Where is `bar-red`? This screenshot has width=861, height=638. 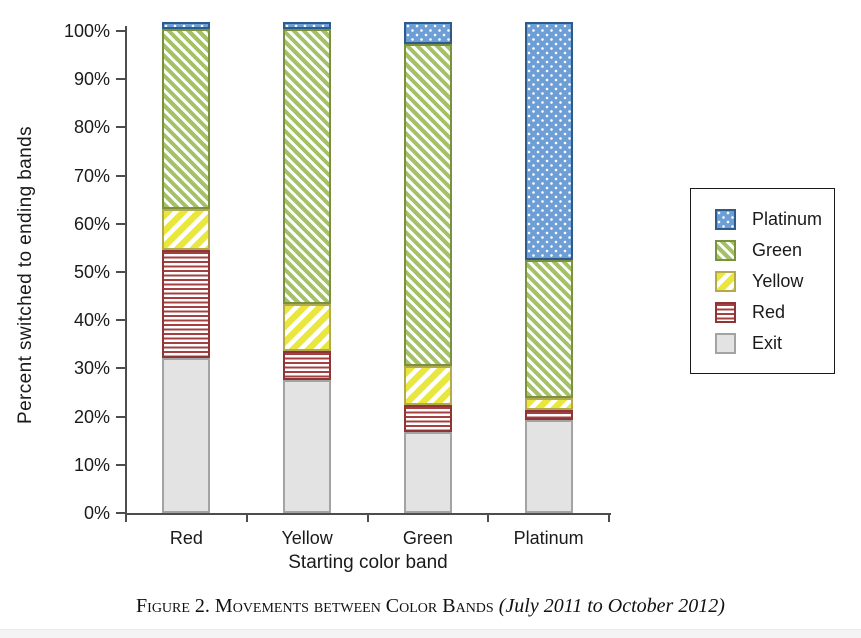
bar-red is located at coordinates (186, 267).